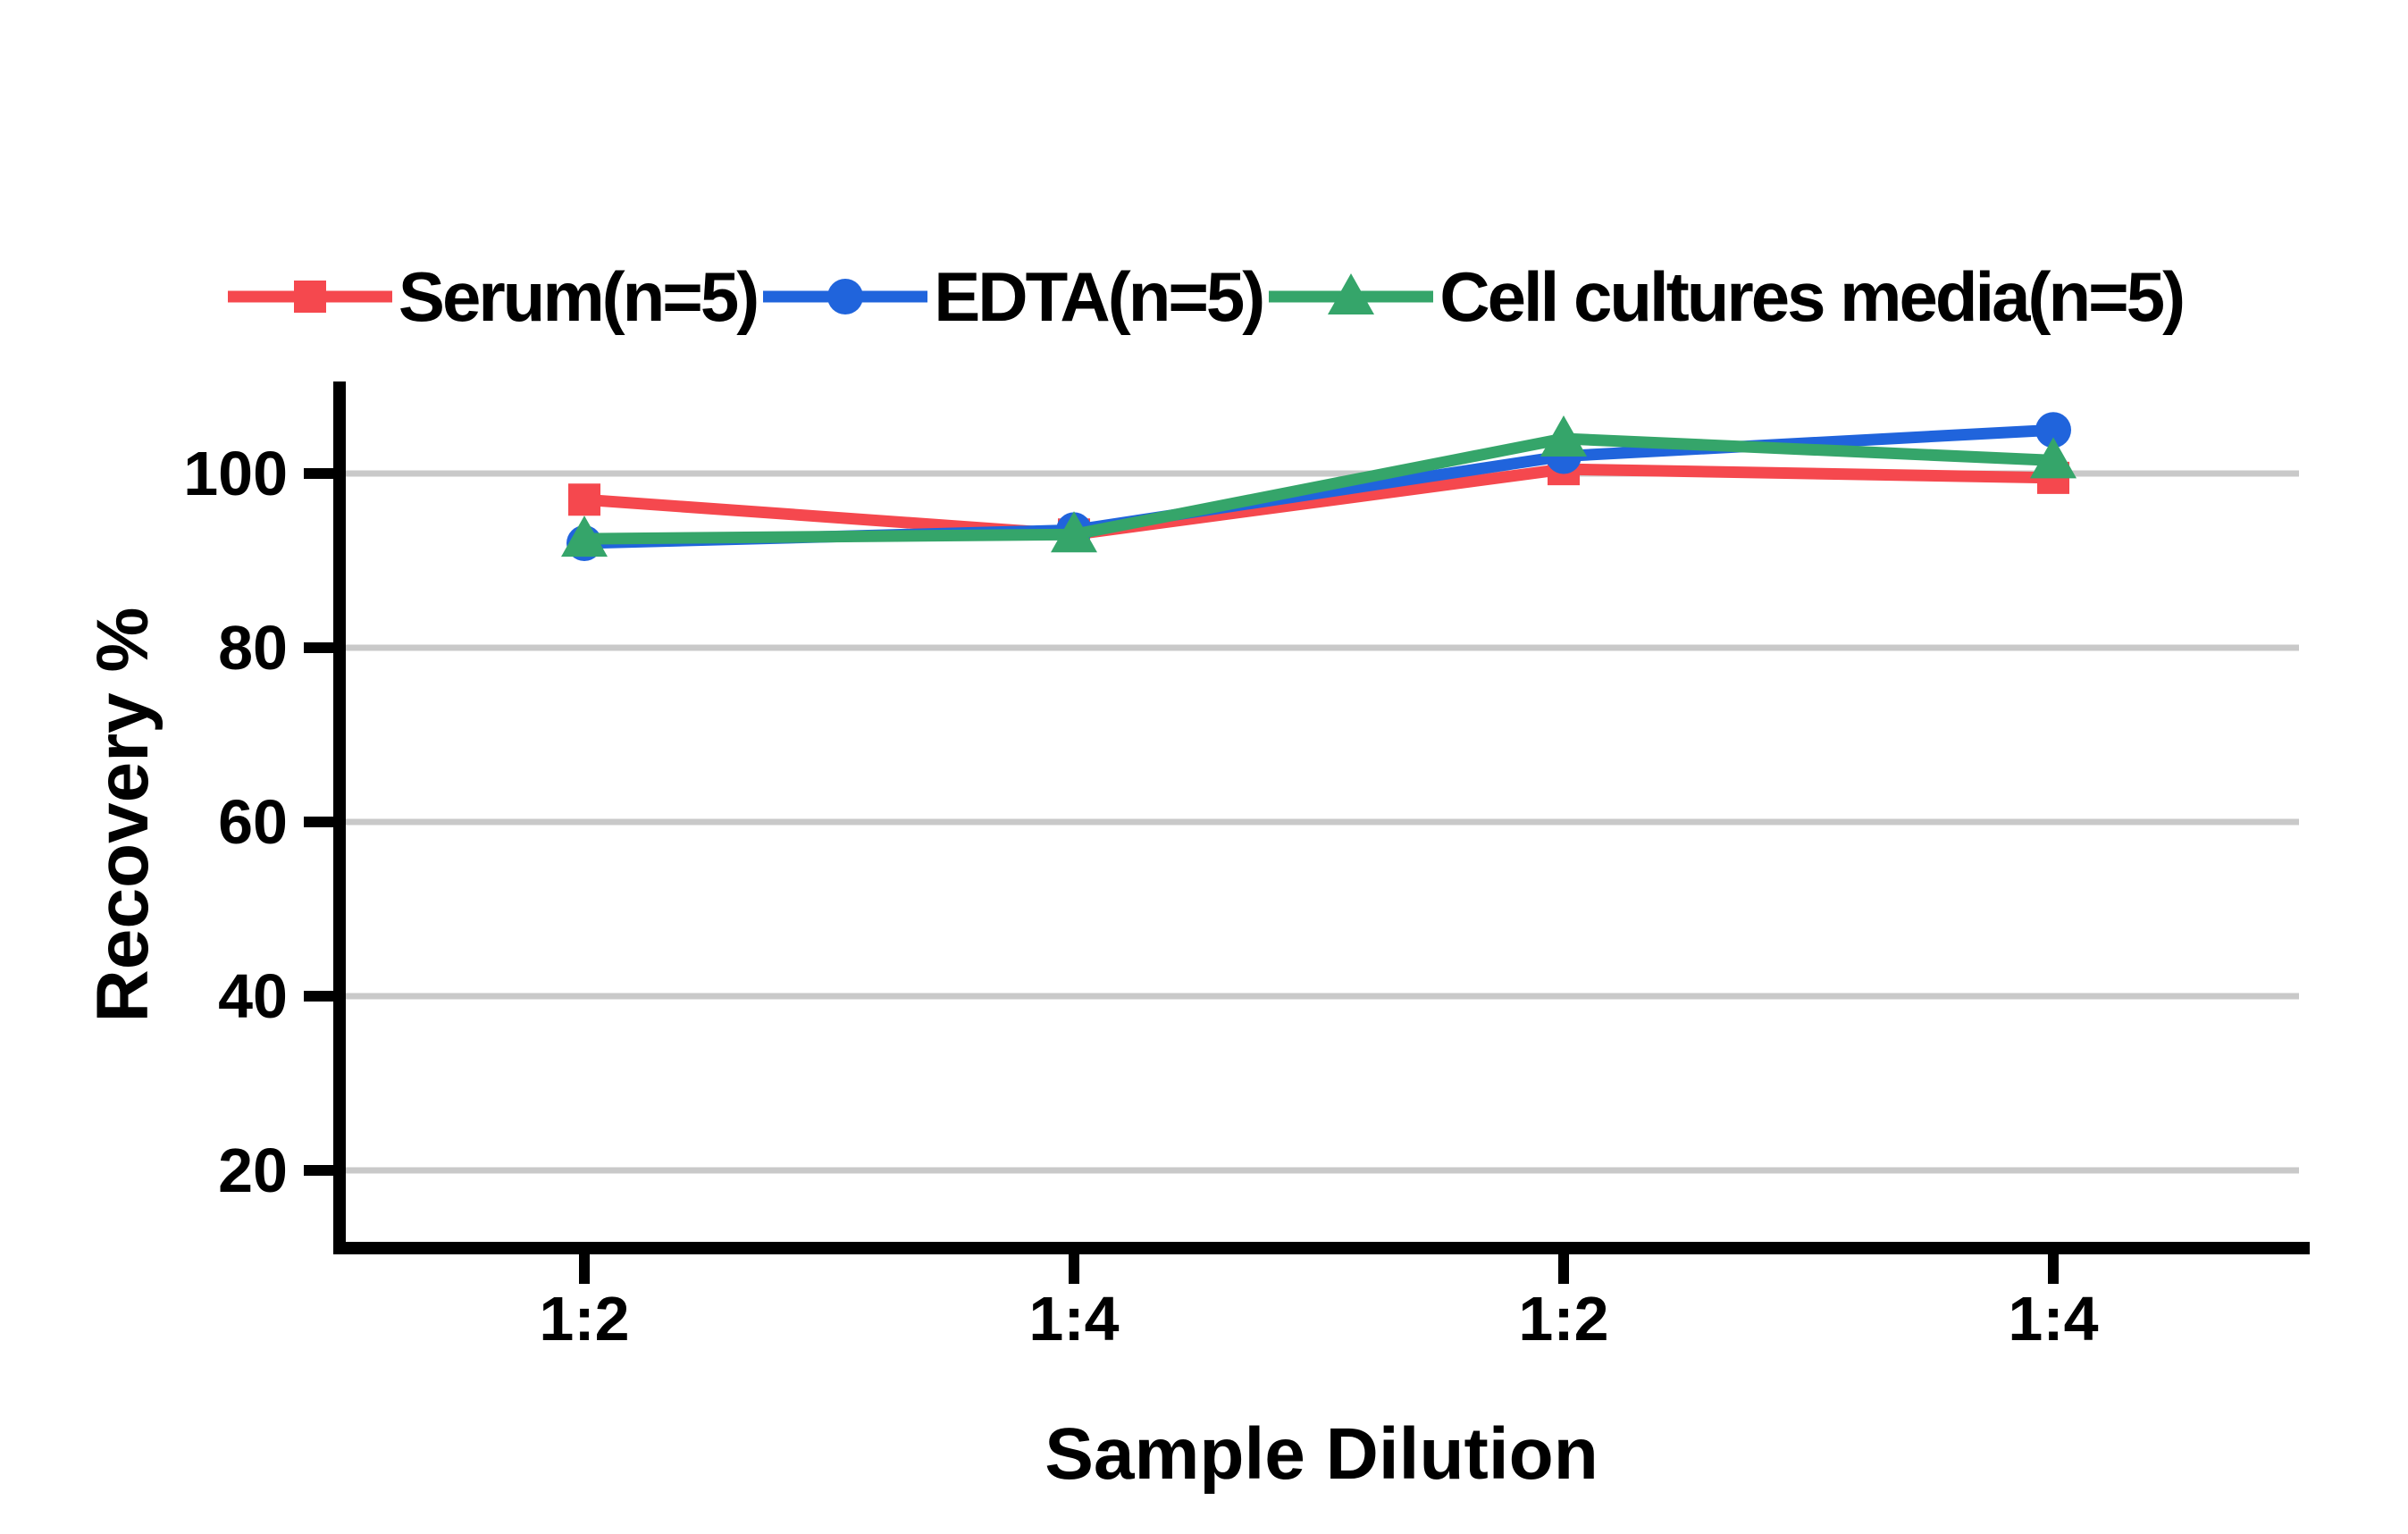  Describe the element at coordinates (1321, 1454) in the screenshot. I see `x-axis-title: Sample Dilution` at that location.